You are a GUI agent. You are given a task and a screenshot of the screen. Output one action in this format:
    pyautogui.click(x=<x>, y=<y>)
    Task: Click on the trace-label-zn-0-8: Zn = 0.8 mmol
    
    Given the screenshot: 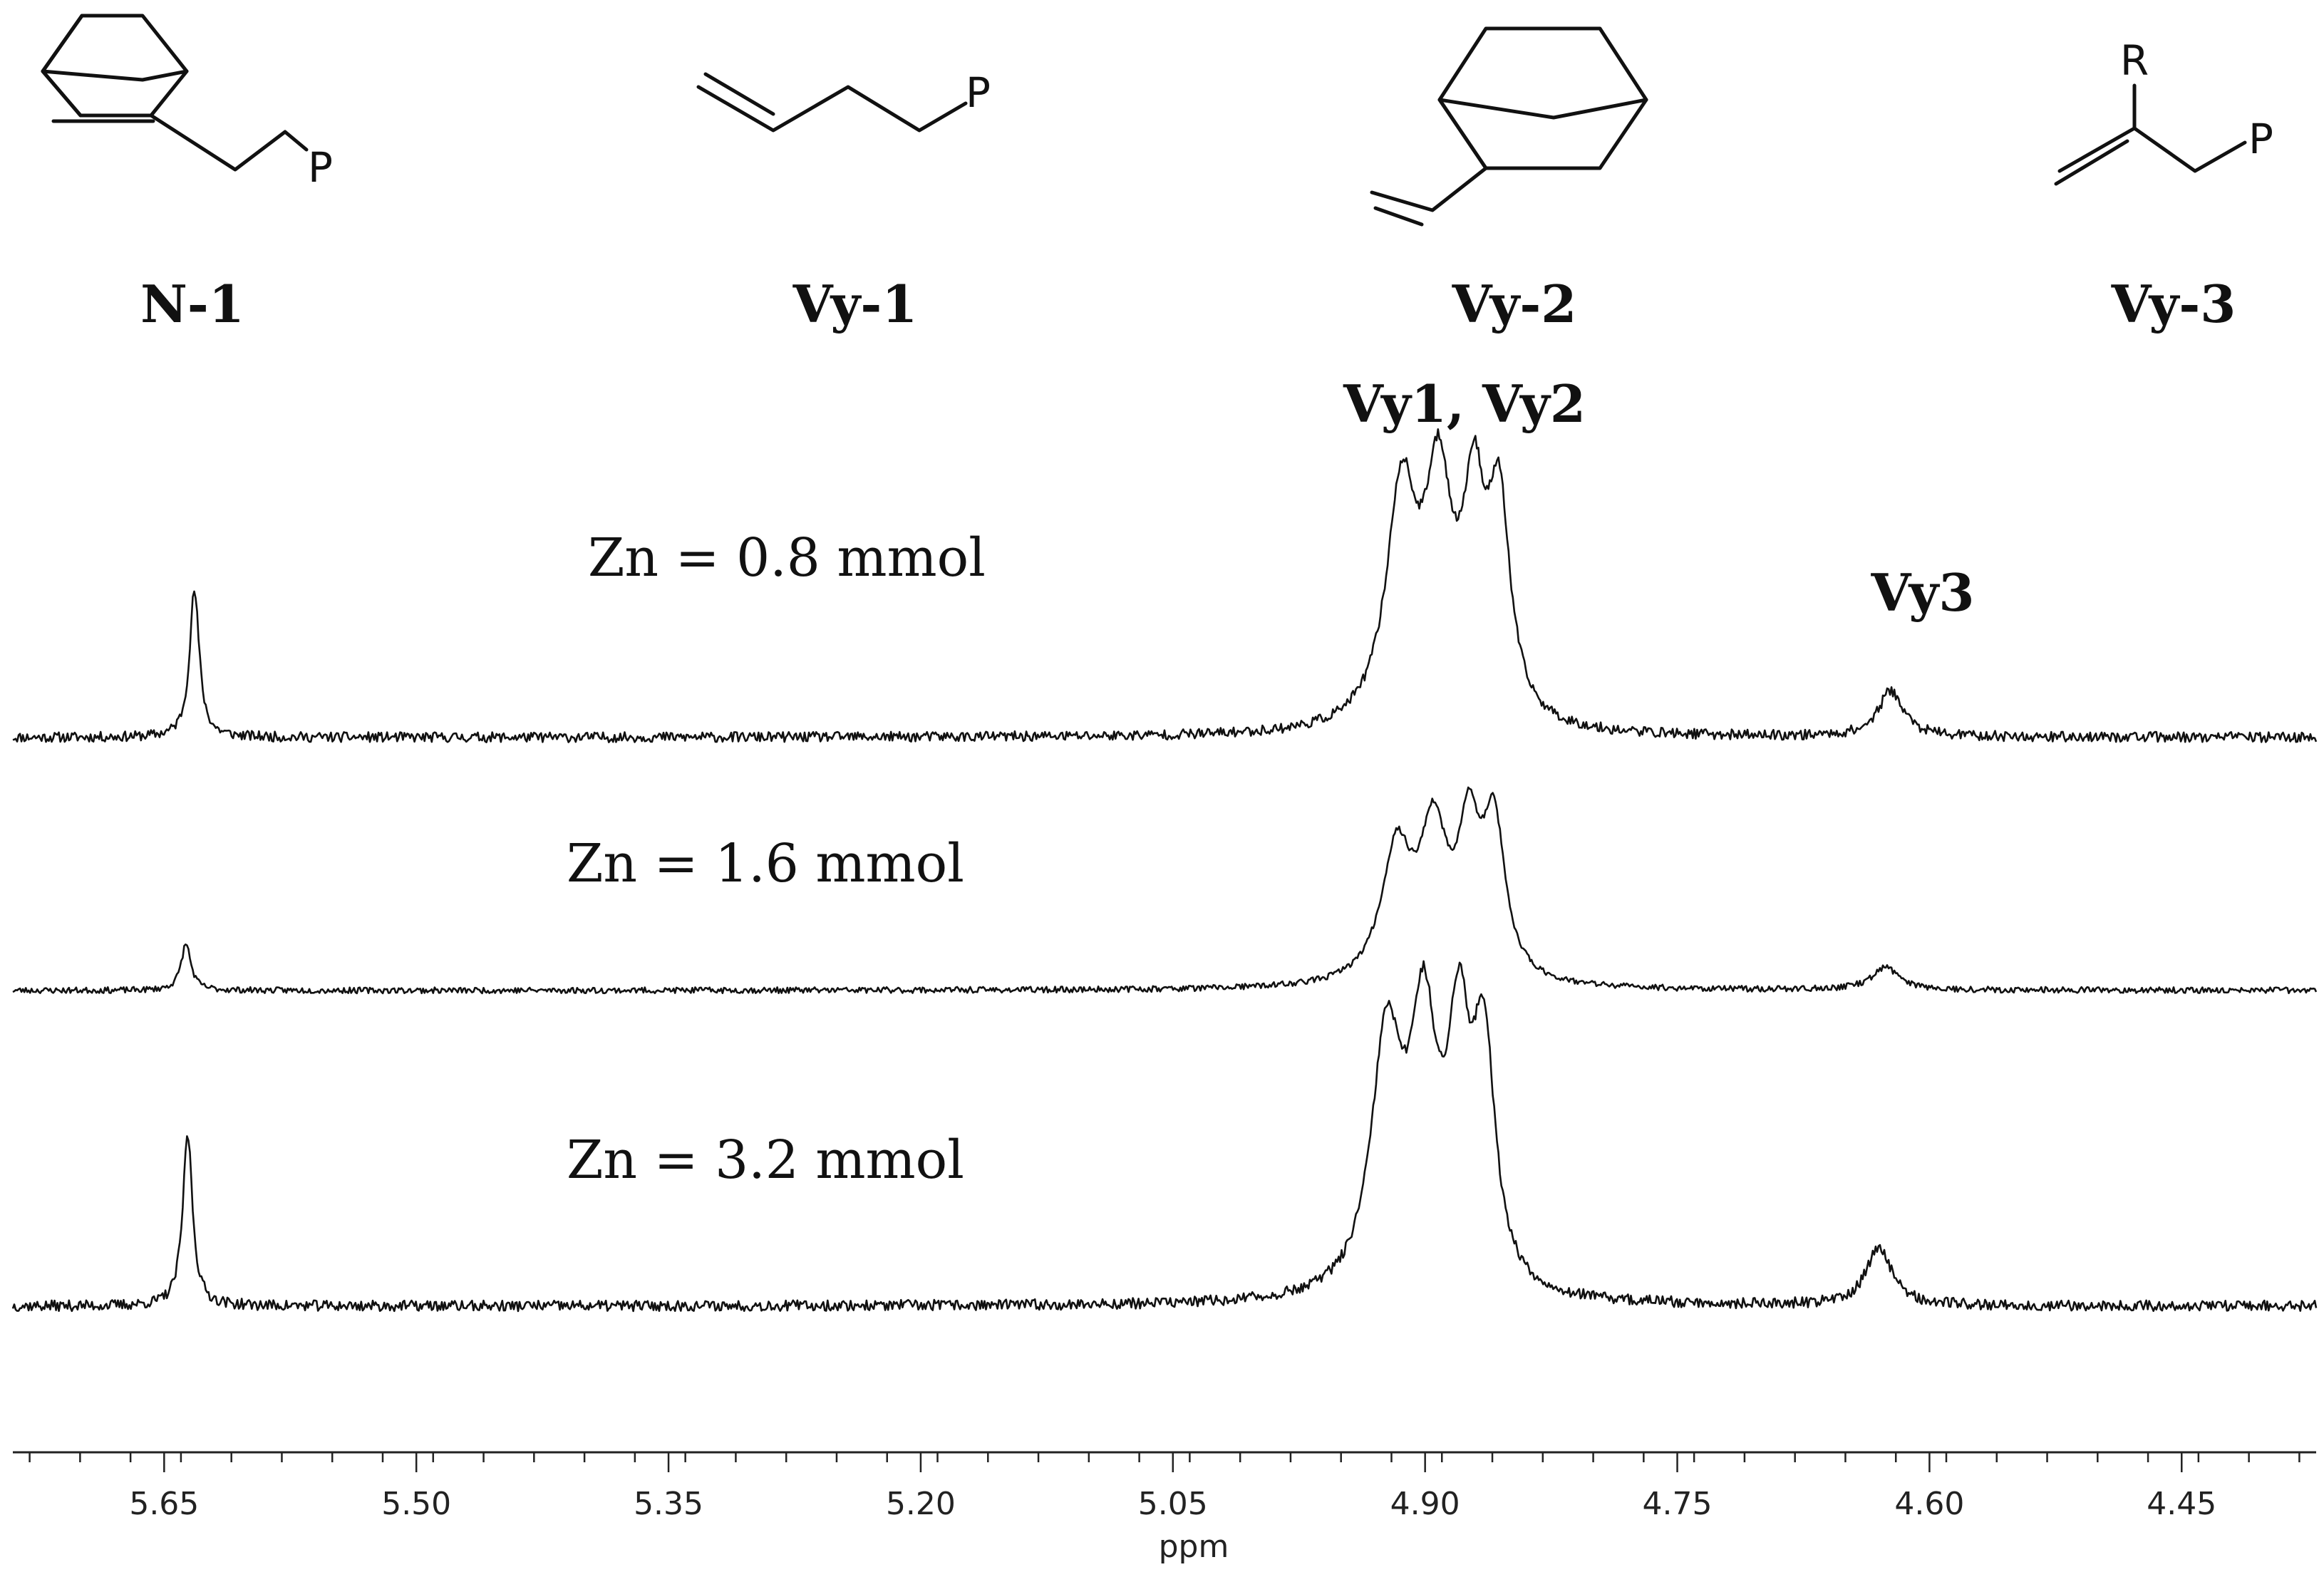 What is the action you would take?
    pyautogui.click(x=787, y=558)
    